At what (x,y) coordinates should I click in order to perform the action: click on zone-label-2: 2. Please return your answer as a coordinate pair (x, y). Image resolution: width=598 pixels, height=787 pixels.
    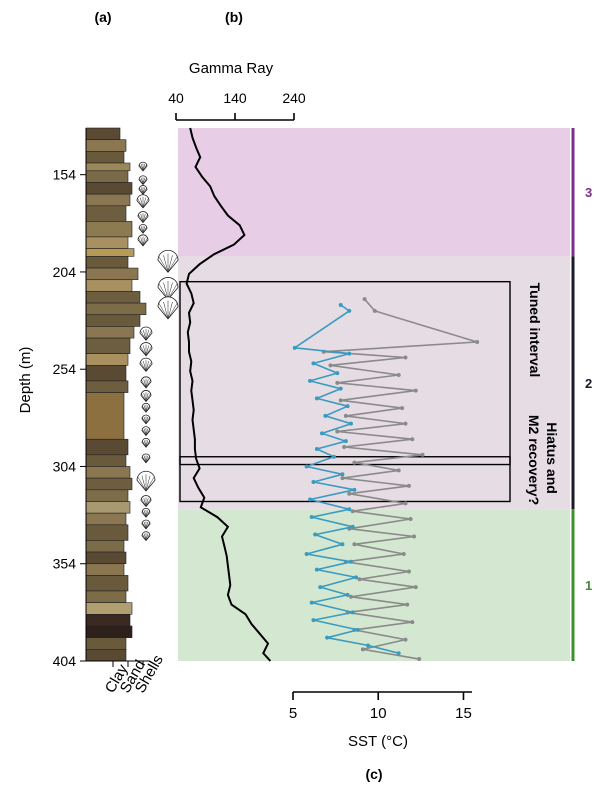
    Looking at the image, I should click on (588, 383).